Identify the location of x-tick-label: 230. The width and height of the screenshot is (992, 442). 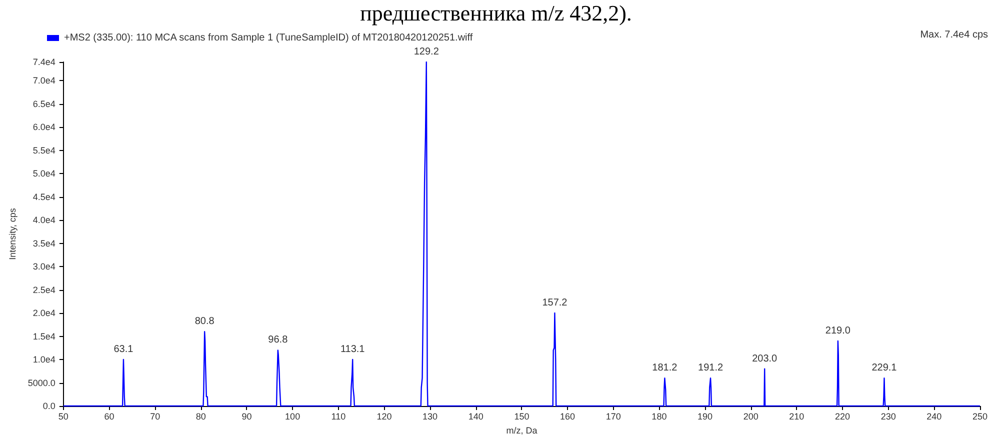
(888, 417).